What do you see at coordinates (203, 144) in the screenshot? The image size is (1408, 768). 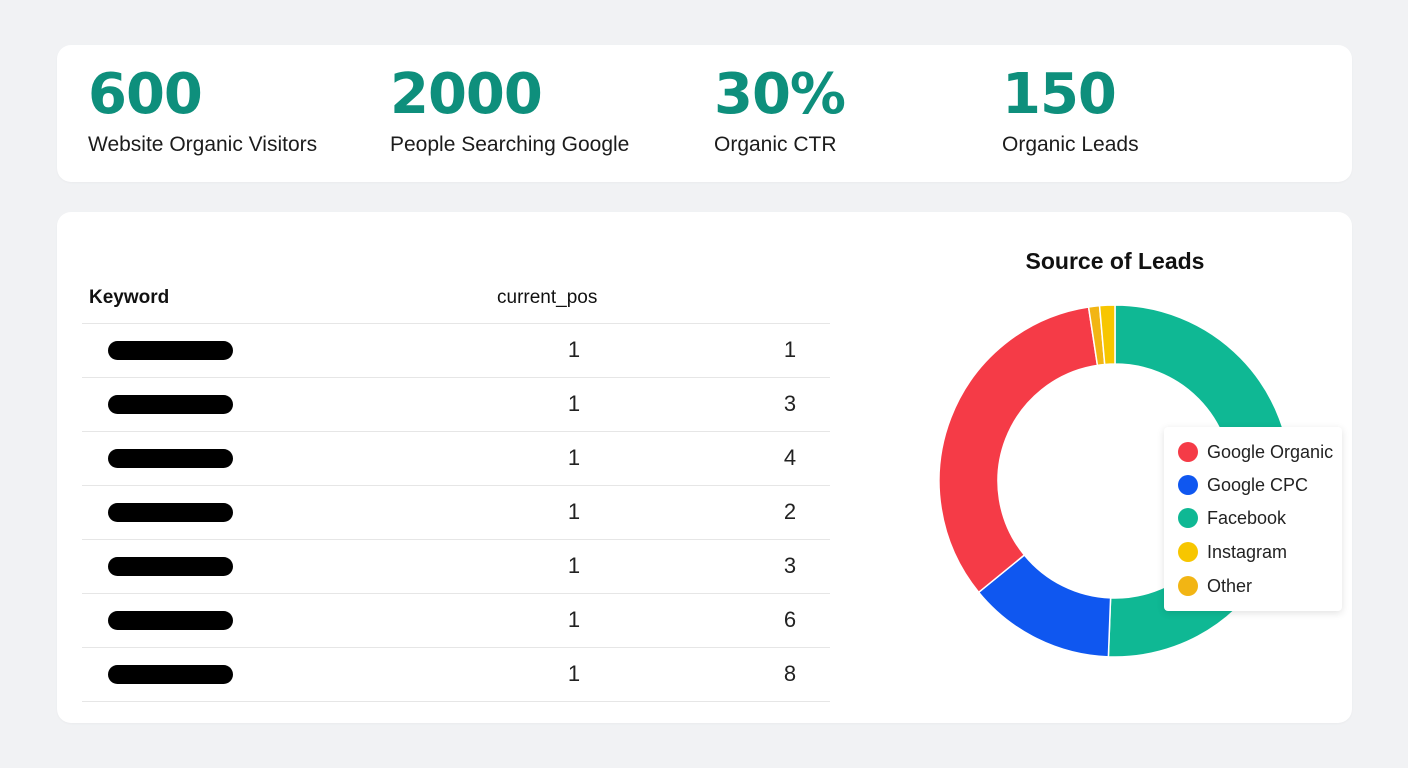 I see `kpi-label: Website Organic Visitors` at bounding box center [203, 144].